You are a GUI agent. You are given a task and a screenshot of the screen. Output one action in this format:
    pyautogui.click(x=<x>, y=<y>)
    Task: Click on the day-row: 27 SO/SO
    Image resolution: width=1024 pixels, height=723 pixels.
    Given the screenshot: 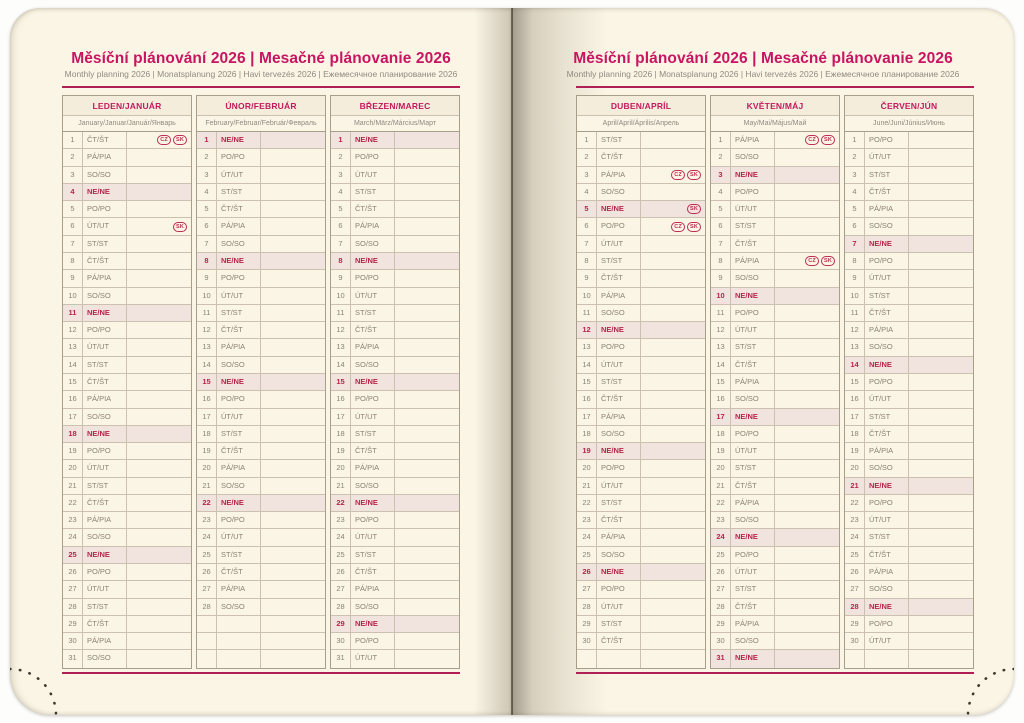 What is the action you would take?
    pyautogui.click(x=909, y=590)
    